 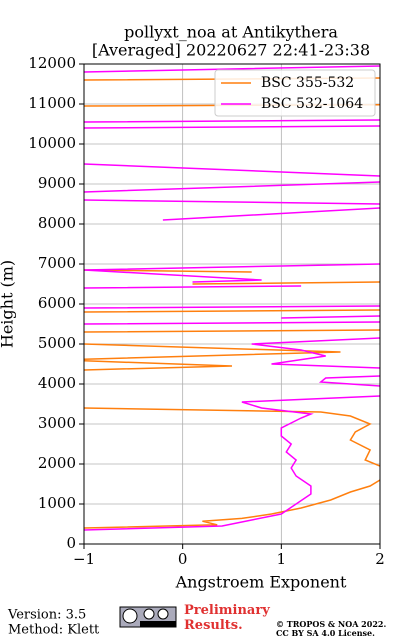 I want to click on legend-label: BSC 355-532, so click(x=307, y=83).